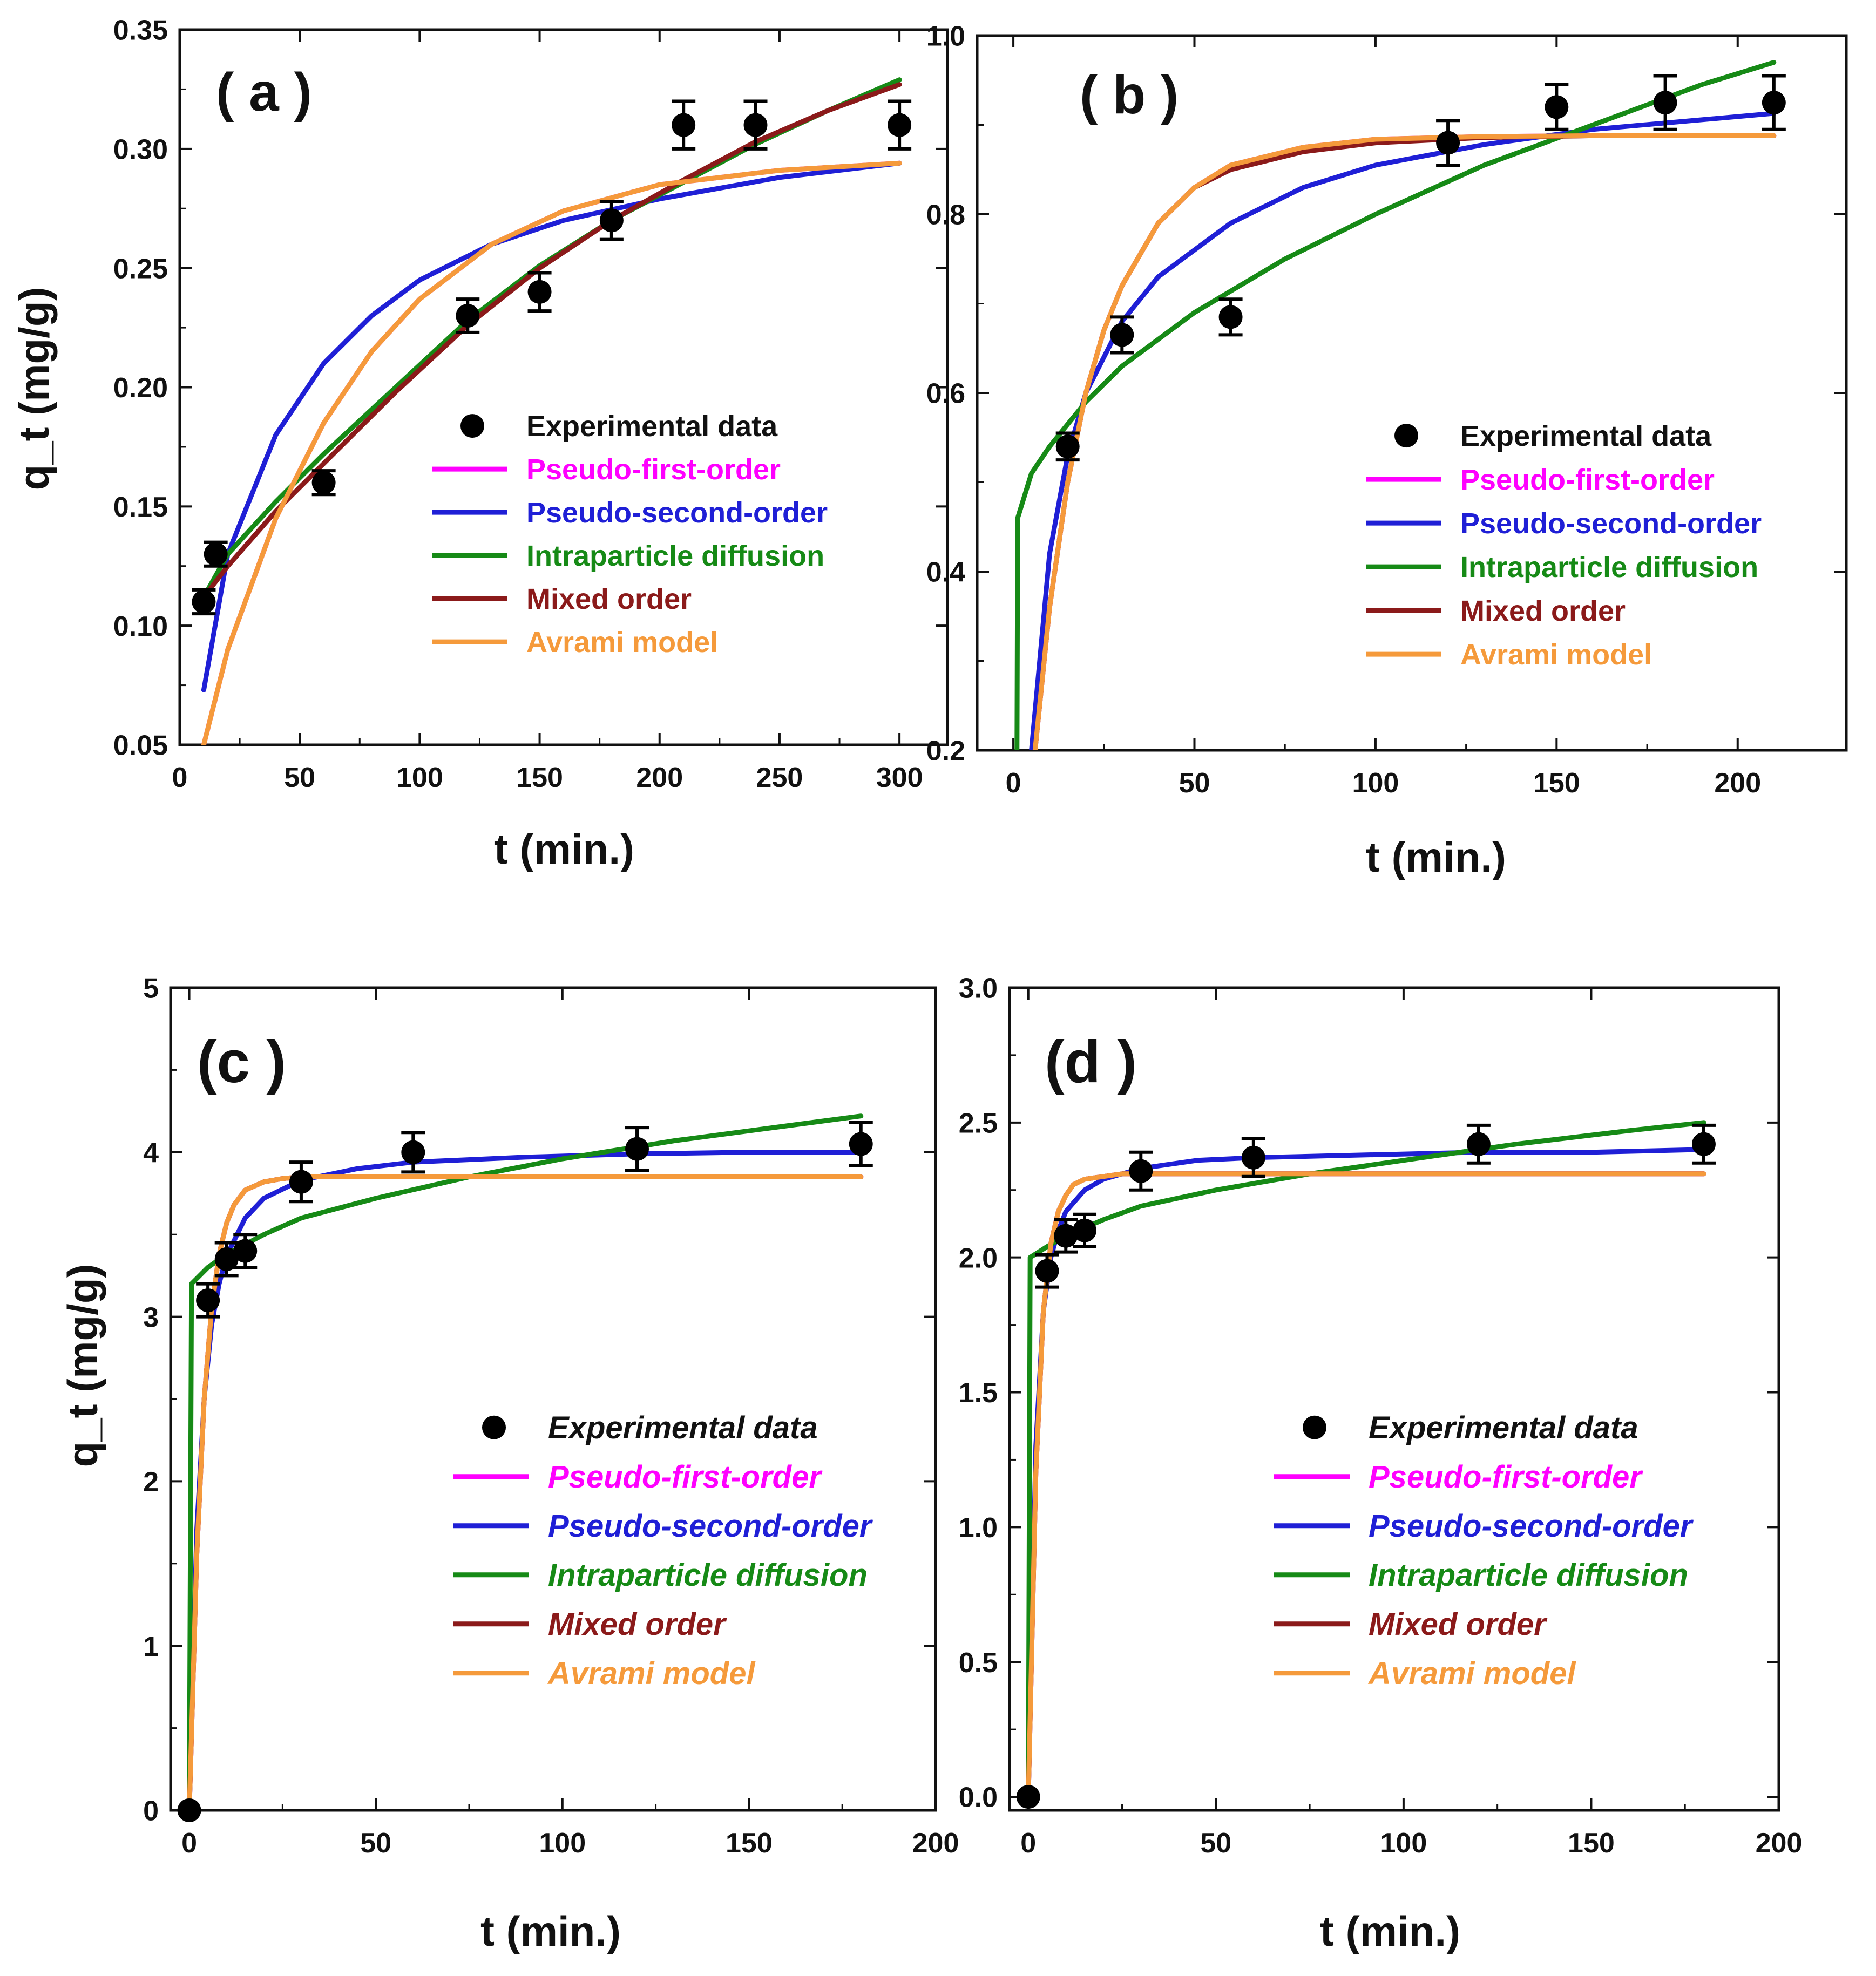 The width and height of the screenshot is (1876, 1976). I want to click on y-tick-label: 5, so click(151, 989).